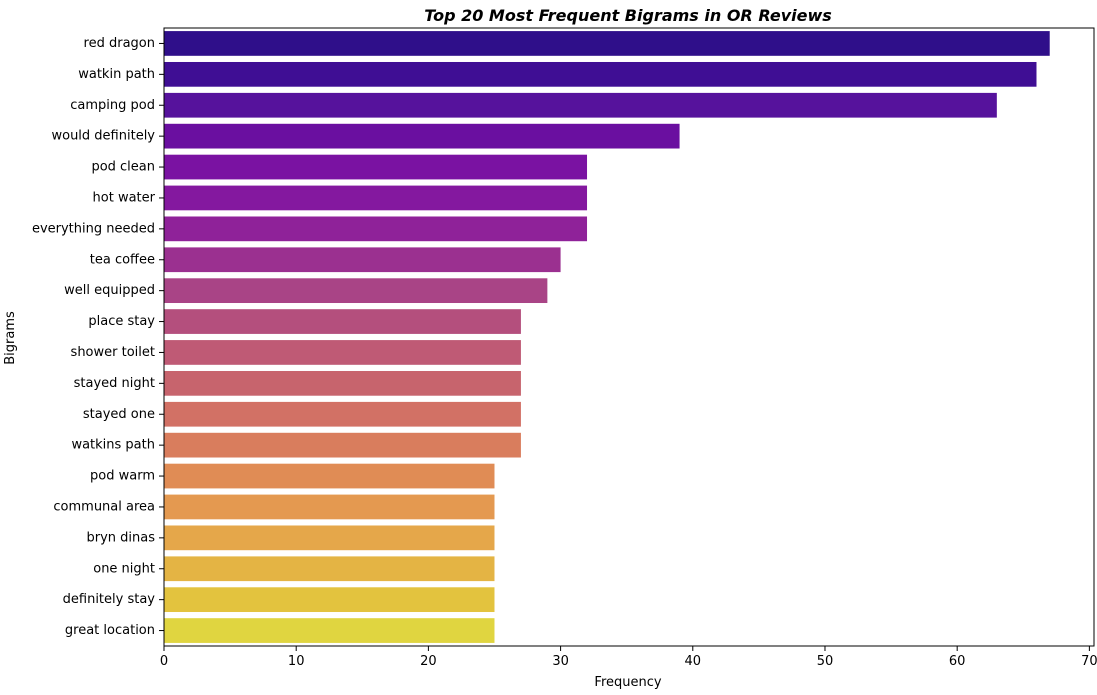 The height and width of the screenshot is (695, 1097). Describe the element at coordinates (342, 352) in the screenshot. I see `bar-shower-toilet` at that location.